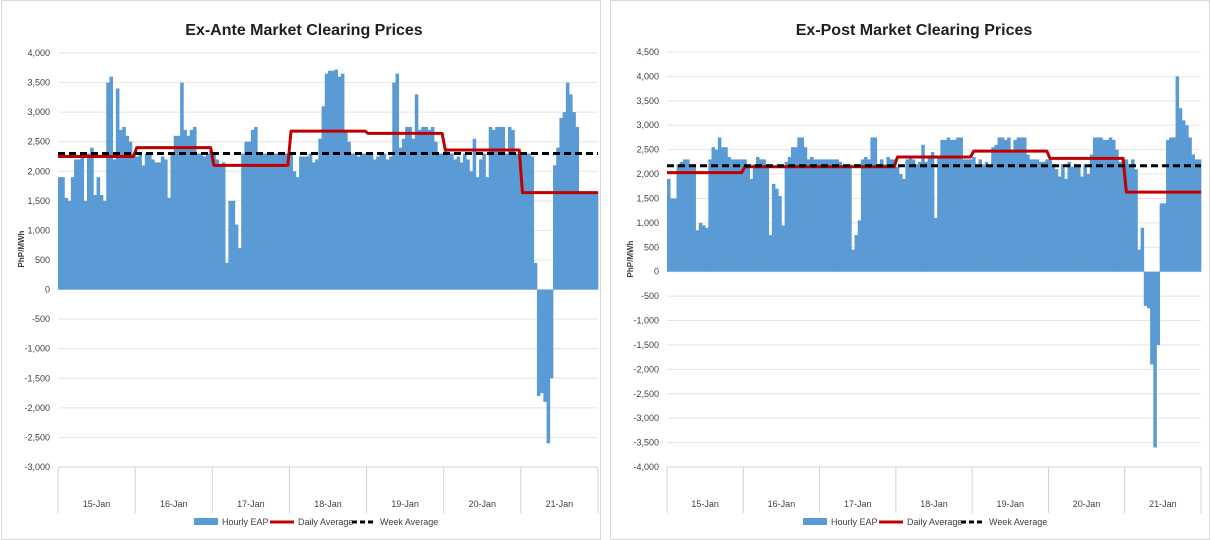 This screenshot has width=1210, height=540. What do you see at coordinates (858, 504) in the screenshot?
I see `x-tick-label: 17-Jan` at bounding box center [858, 504].